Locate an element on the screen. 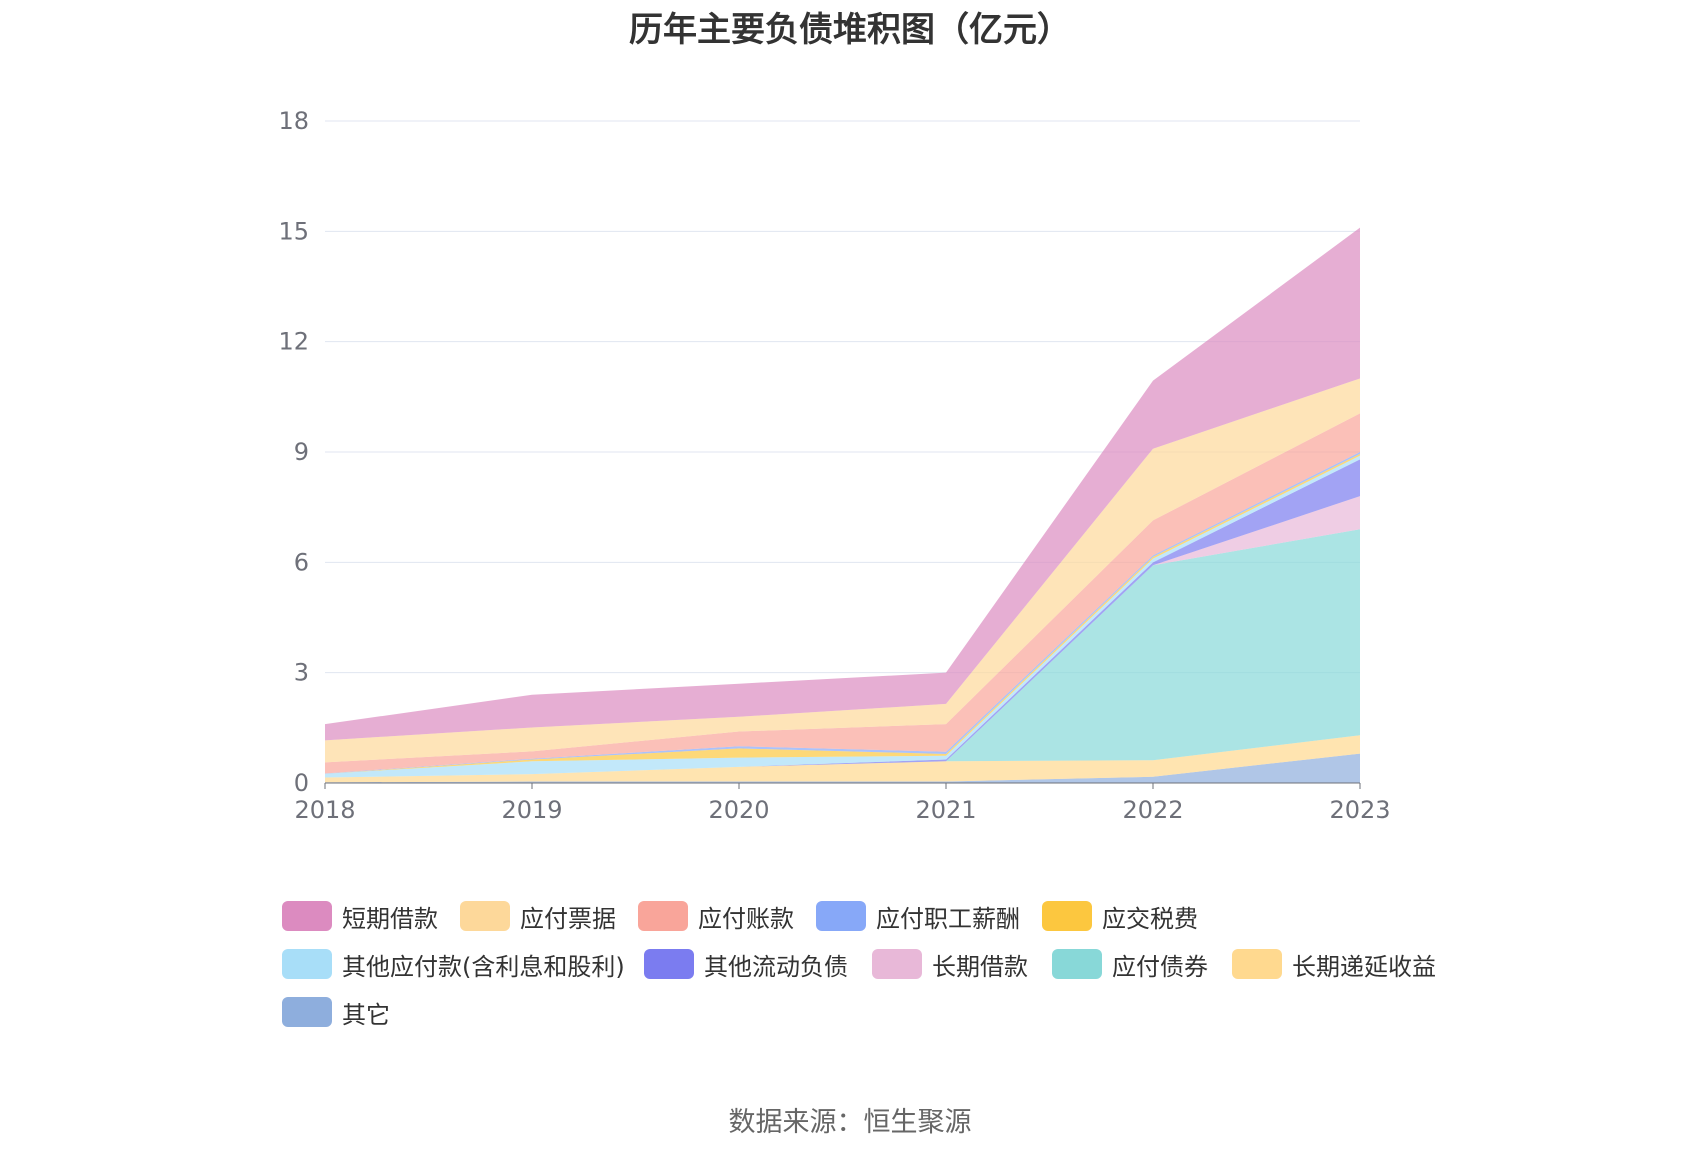 The width and height of the screenshot is (1700, 1150). y-tick-label: 18 is located at coordinates (293, 121).